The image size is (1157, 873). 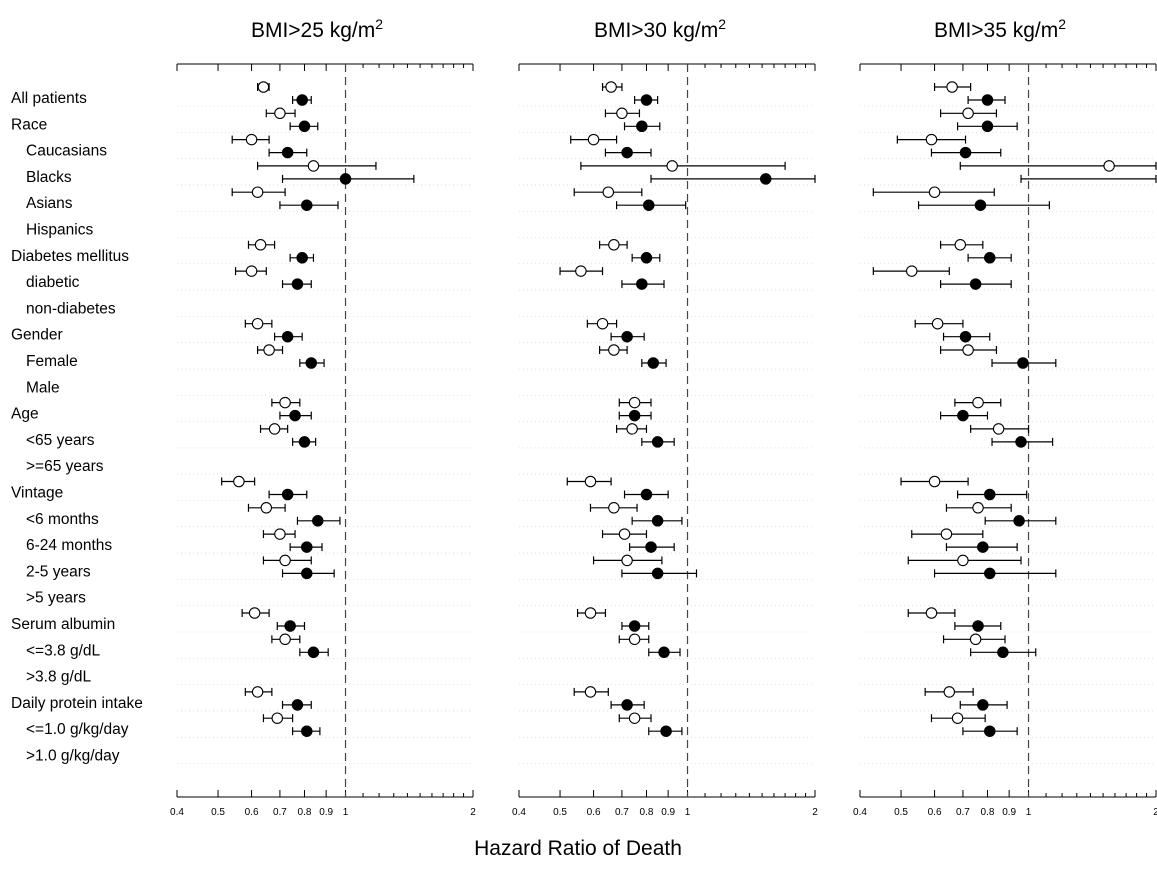 I want to click on row-label-race: Race, so click(x=29, y=124).